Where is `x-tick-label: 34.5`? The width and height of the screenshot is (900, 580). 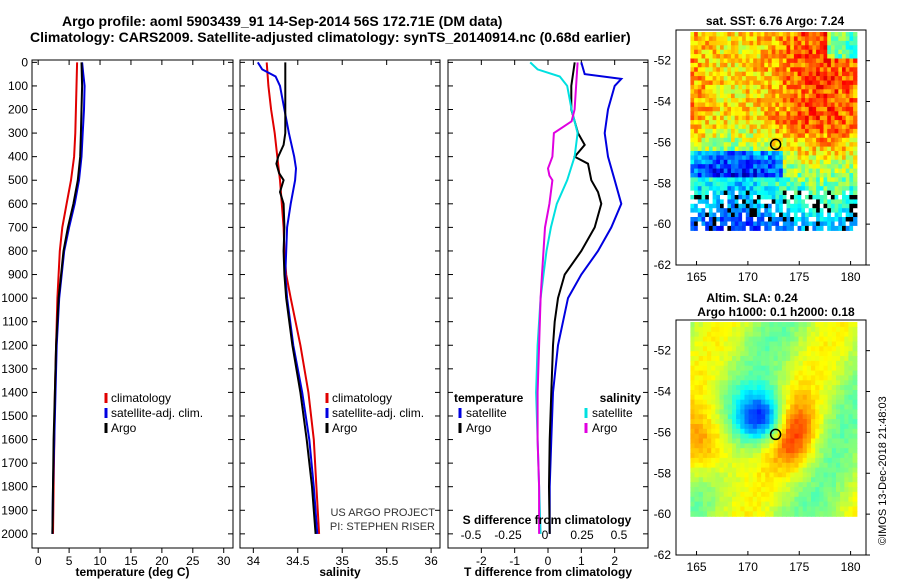 x-tick-label: 34.5 is located at coordinates (298, 561).